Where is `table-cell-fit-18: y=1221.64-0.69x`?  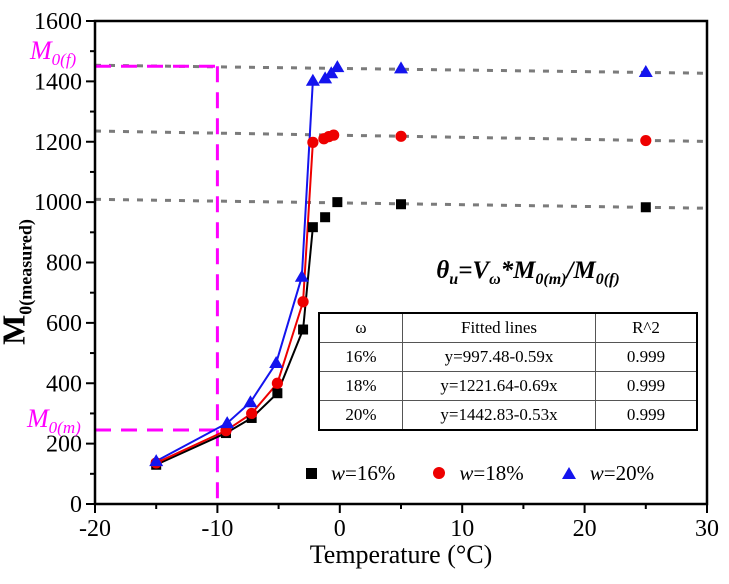 table-cell-fit-18: y=1221.64-0.69x is located at coordinates (499, 386).